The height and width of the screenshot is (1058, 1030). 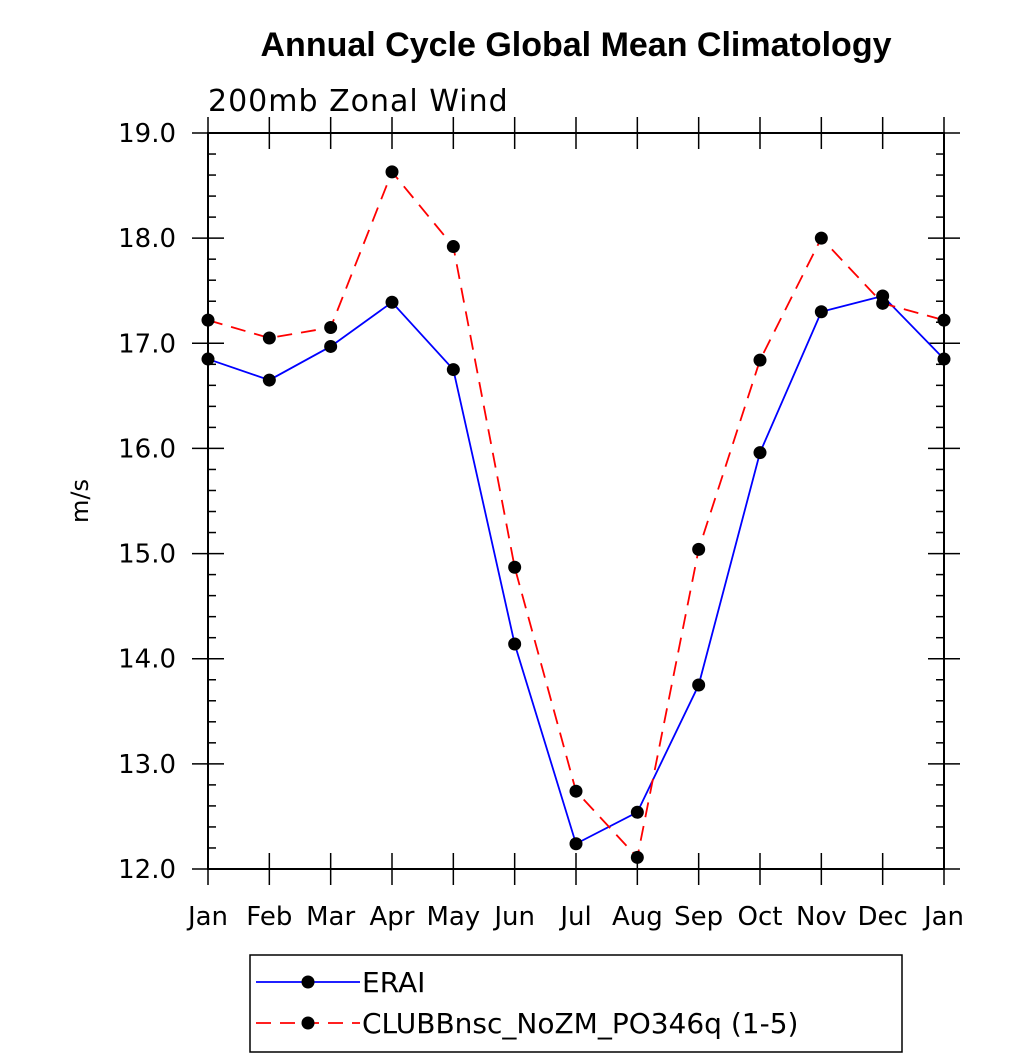 I want to click on y-tick-label: 19.0, so click(x=147, y=134).